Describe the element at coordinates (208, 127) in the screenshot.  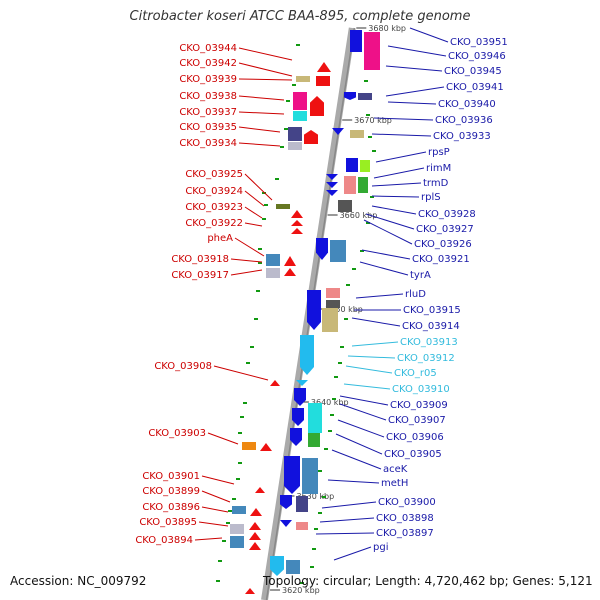
I see `gene-label-CKO_03935: CKO_03935` at that location.